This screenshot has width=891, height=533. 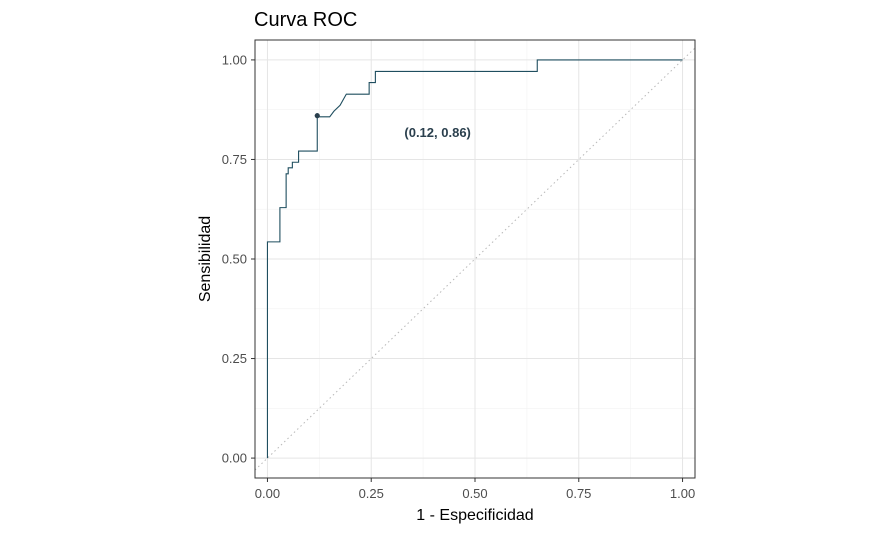 I want to click on y-axis-title: Sensibilidad, so click(x=205, y=259).